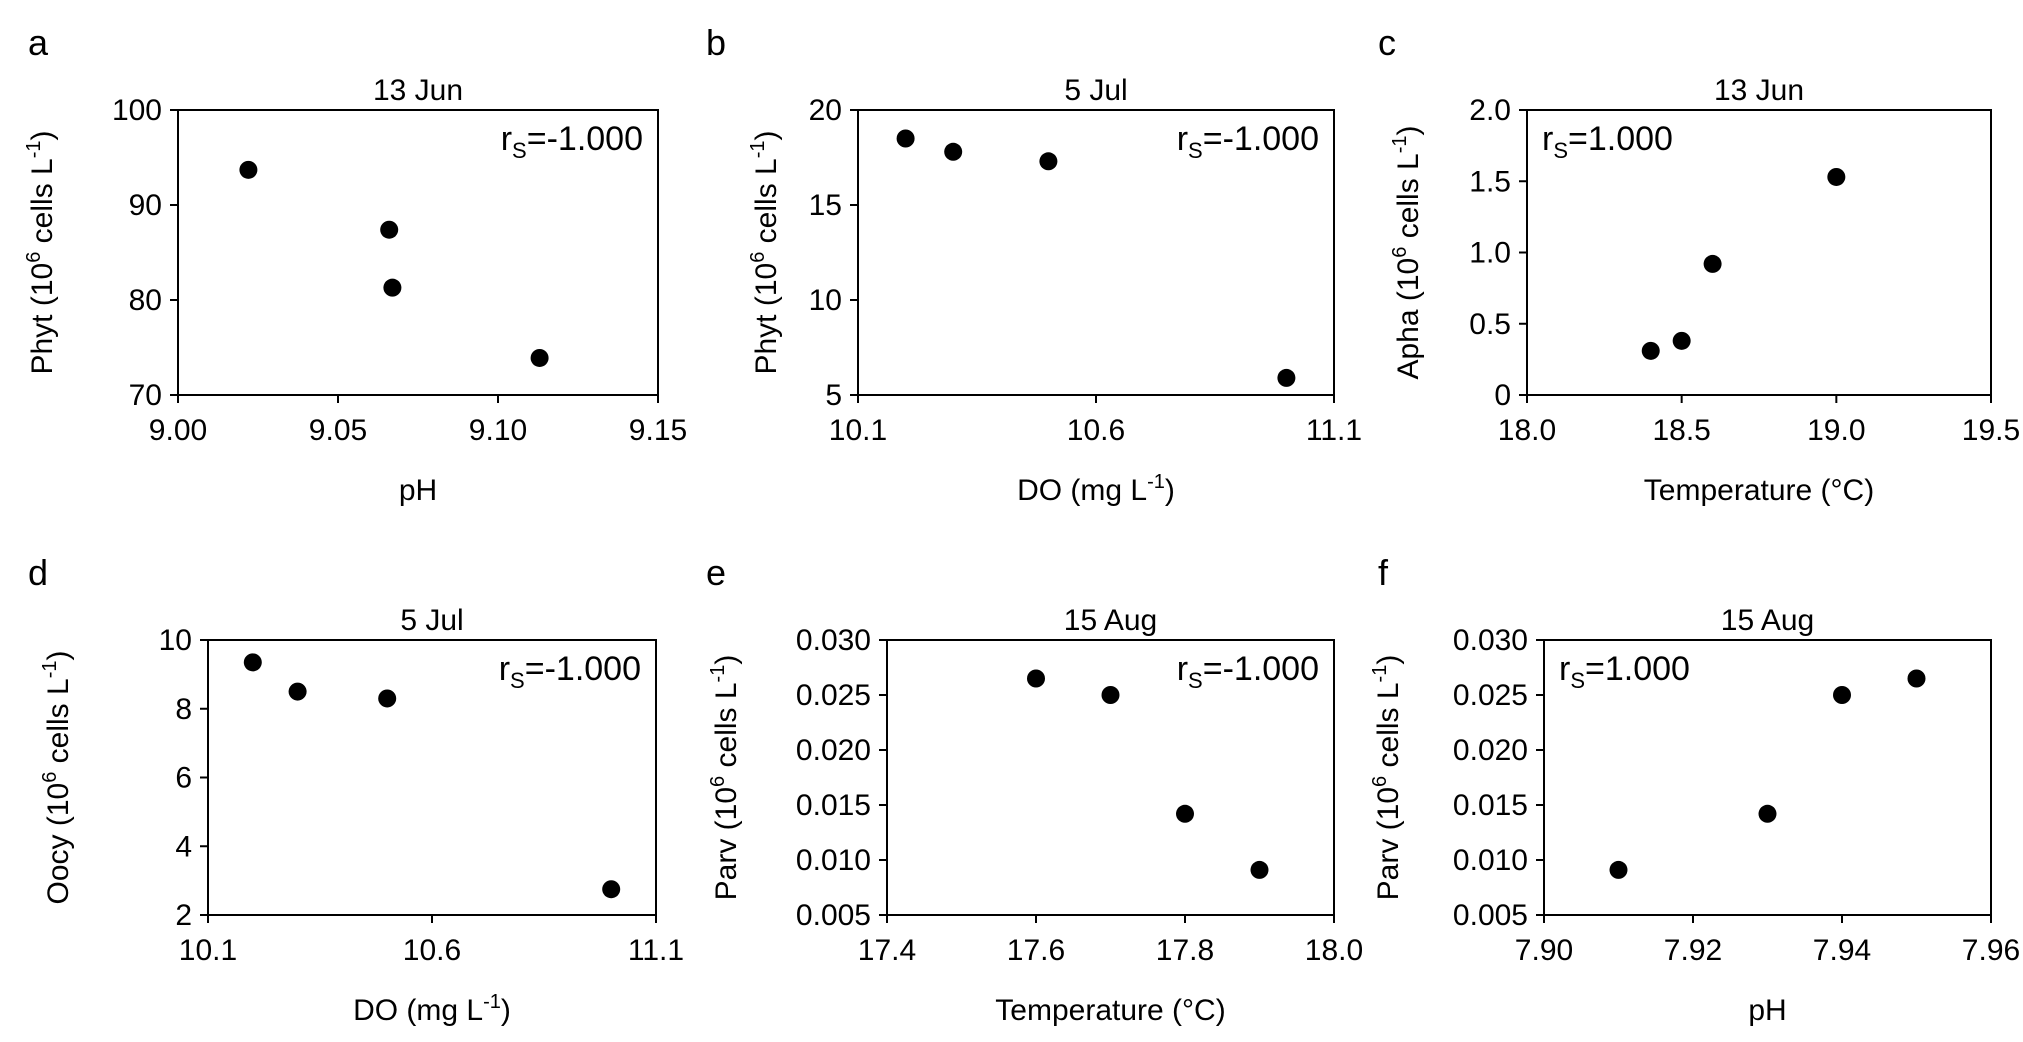  I want to click on x-tick-label: 17.6, so click(1036, 950).